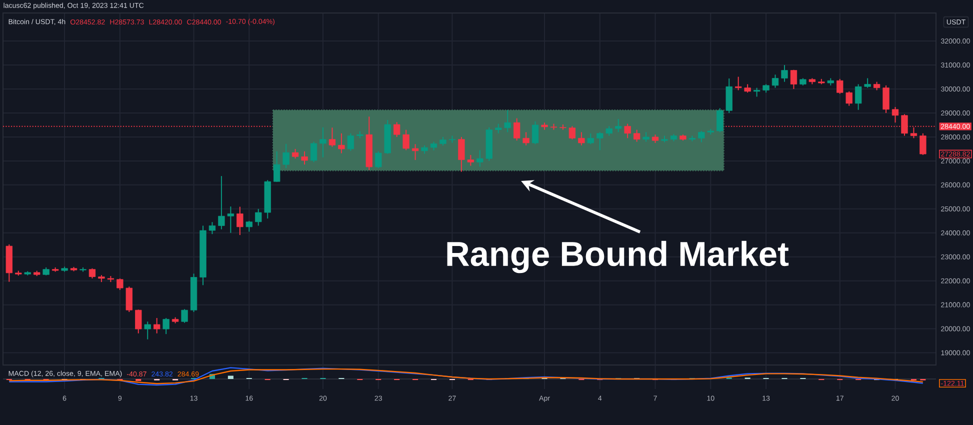  What do you see at coordinates (618, 257) in the screenshot?
I see `annotation: Range Bound Market` at bounding box center [618, 257].